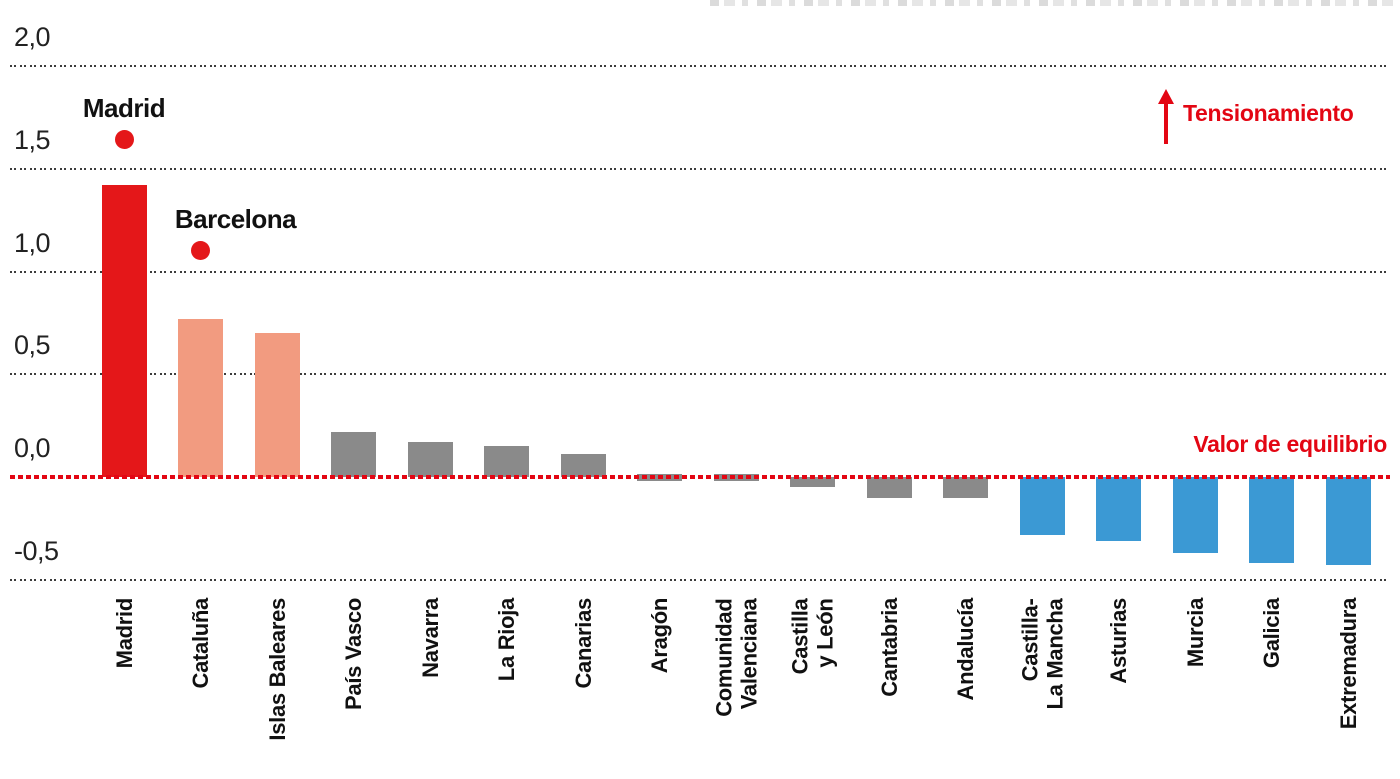 The width and height of the screenshot is (1400, 779). What do you see at coordinates (1271, 633) in the screenshot?
I see `x-label-galicia: Galicia` at bounding box center [1271, 633].